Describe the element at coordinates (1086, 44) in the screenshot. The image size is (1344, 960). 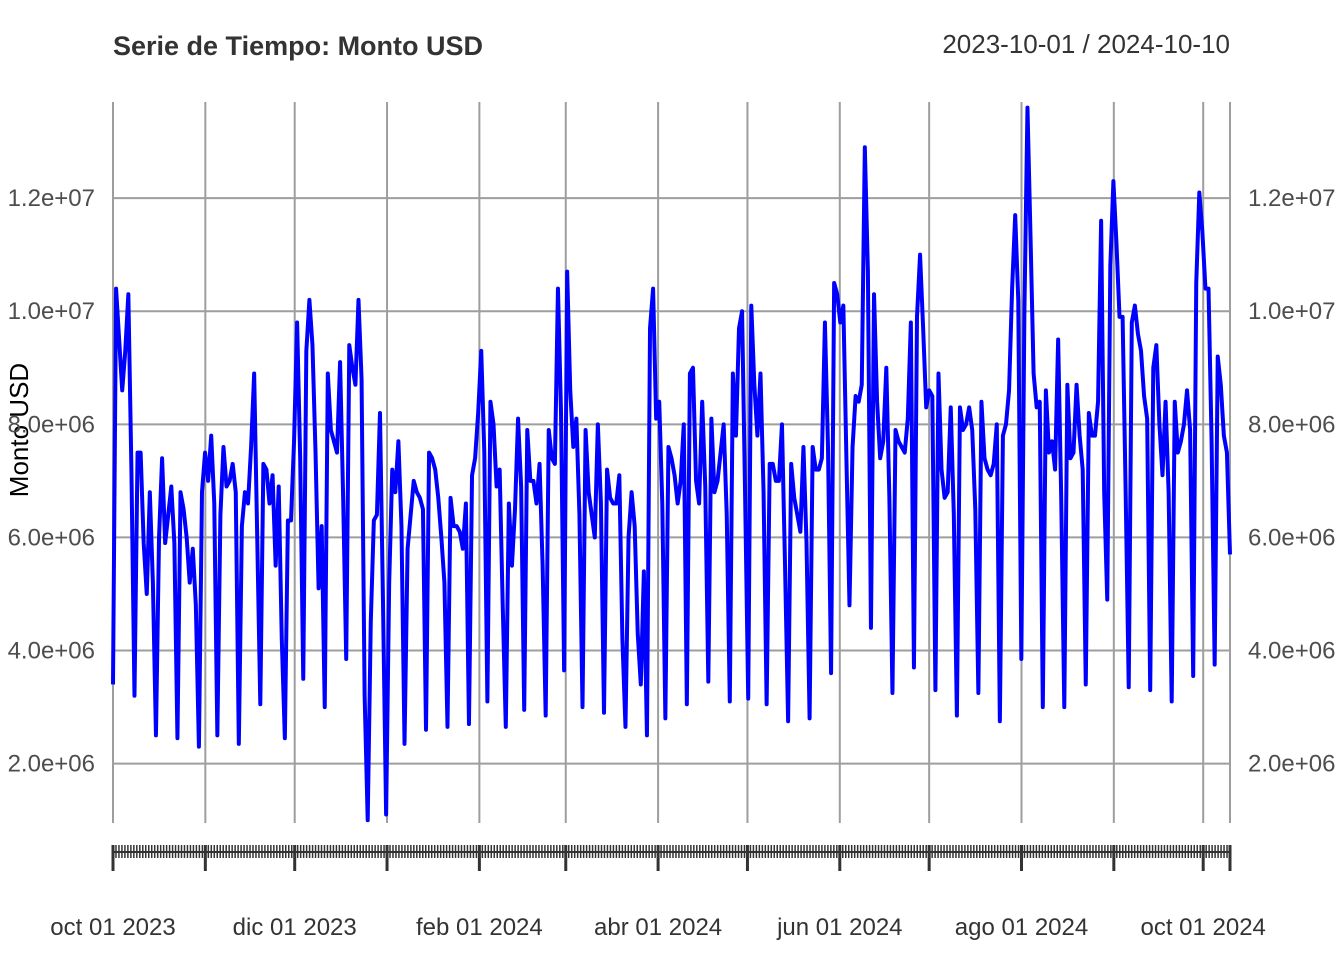
I see `date-range-label: 2023-10-01 / 2024-10-10` at that location.